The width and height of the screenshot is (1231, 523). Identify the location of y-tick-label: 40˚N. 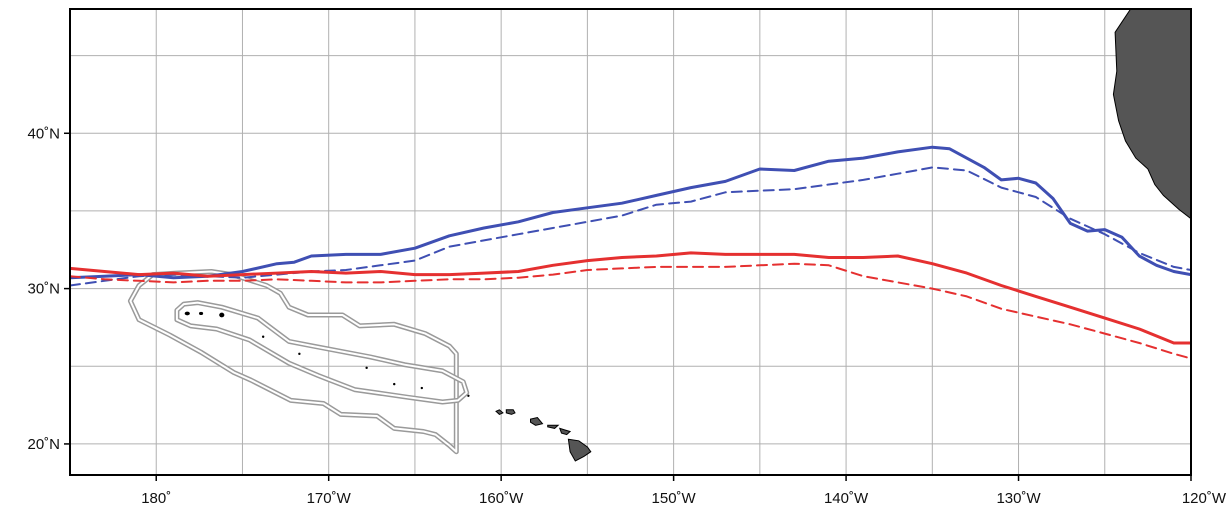
(43, 133).